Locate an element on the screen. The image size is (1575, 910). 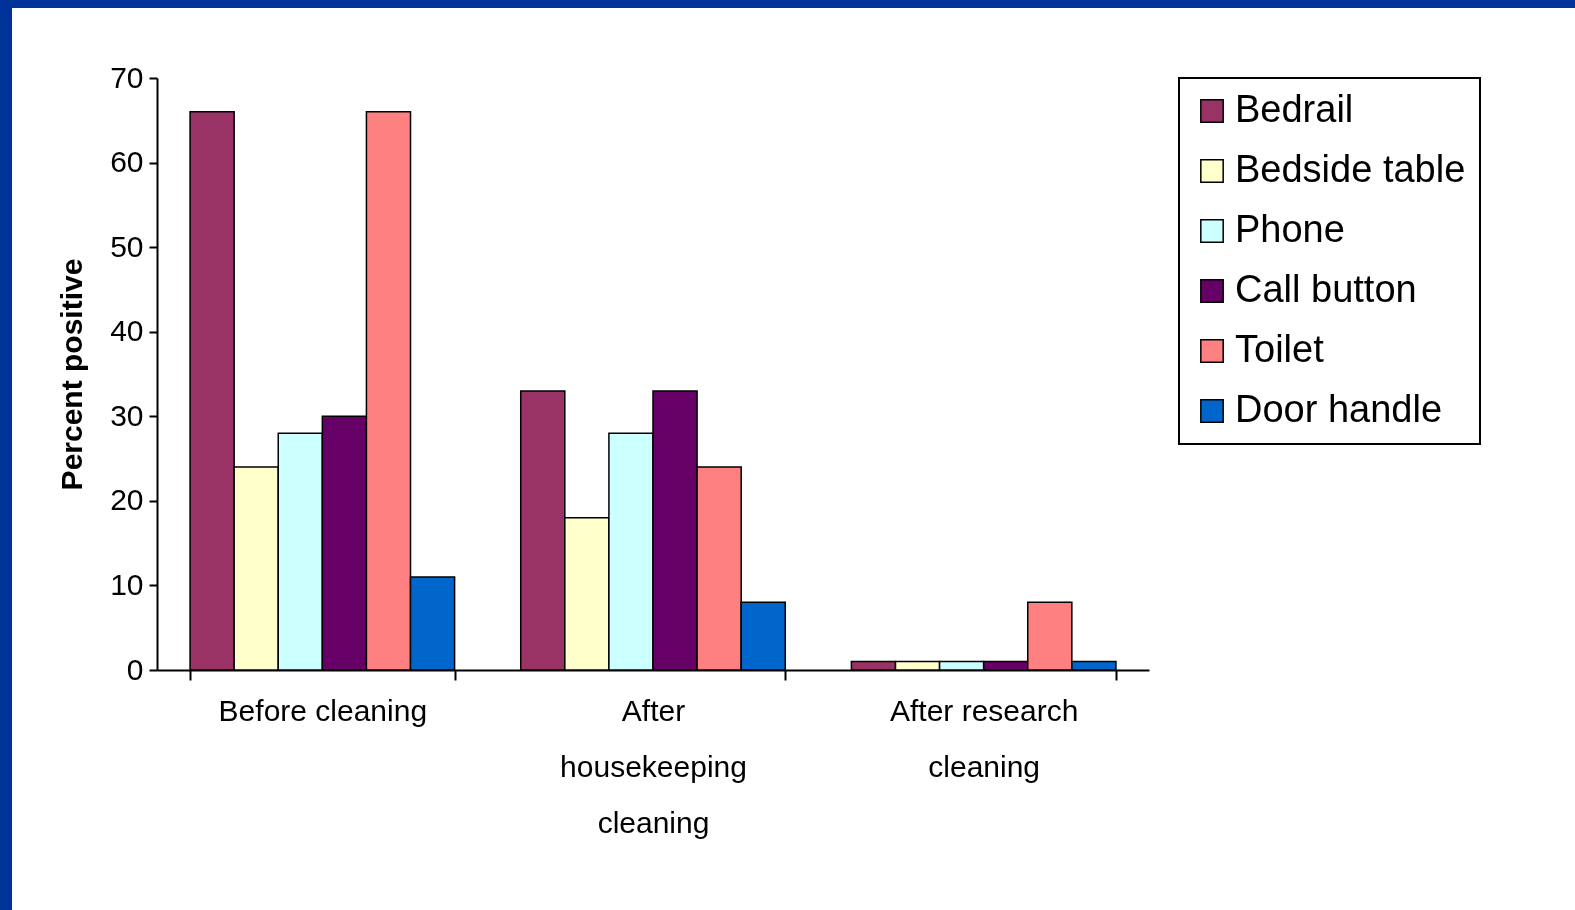
y-tick-label: 50 is located at coordinates (127, 246).